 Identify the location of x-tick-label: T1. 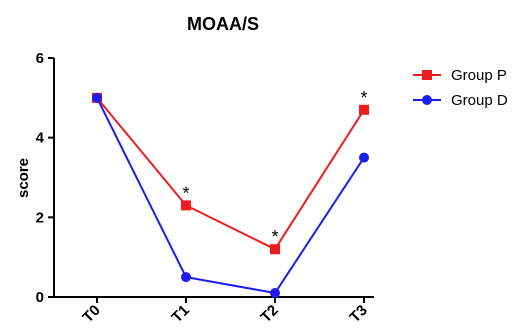
(180, 314).